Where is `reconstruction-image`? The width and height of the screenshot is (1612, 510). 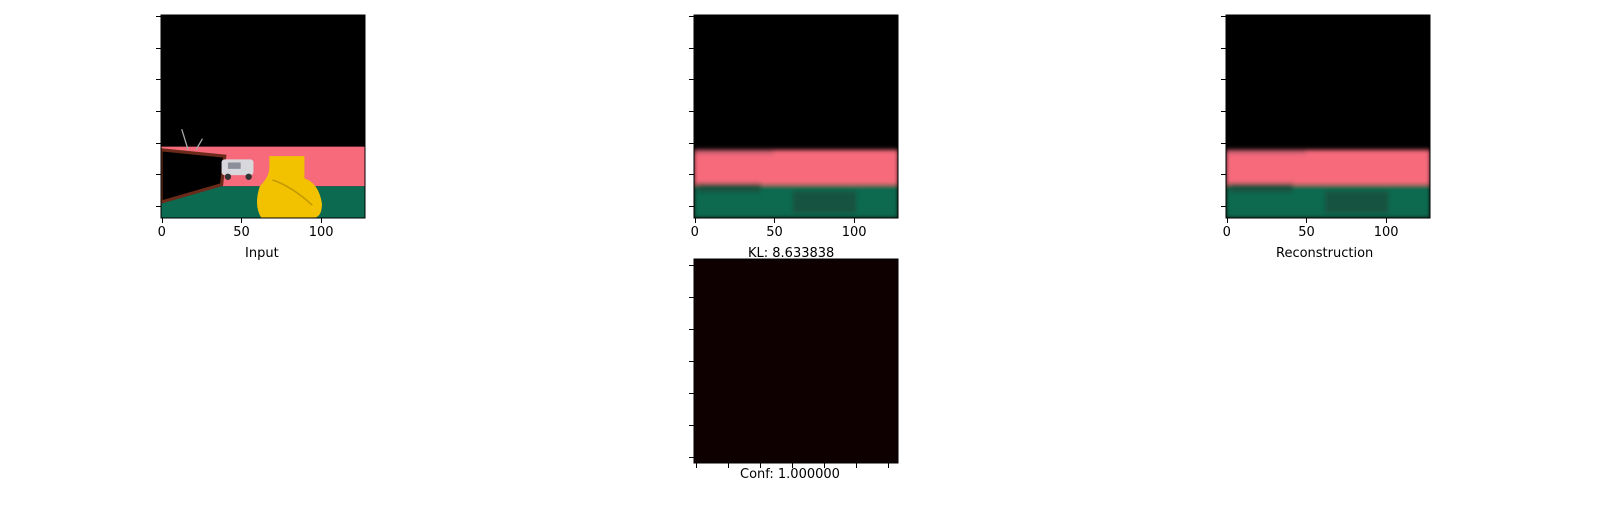
reconstruction-image is located at coordinates (1328, 116).